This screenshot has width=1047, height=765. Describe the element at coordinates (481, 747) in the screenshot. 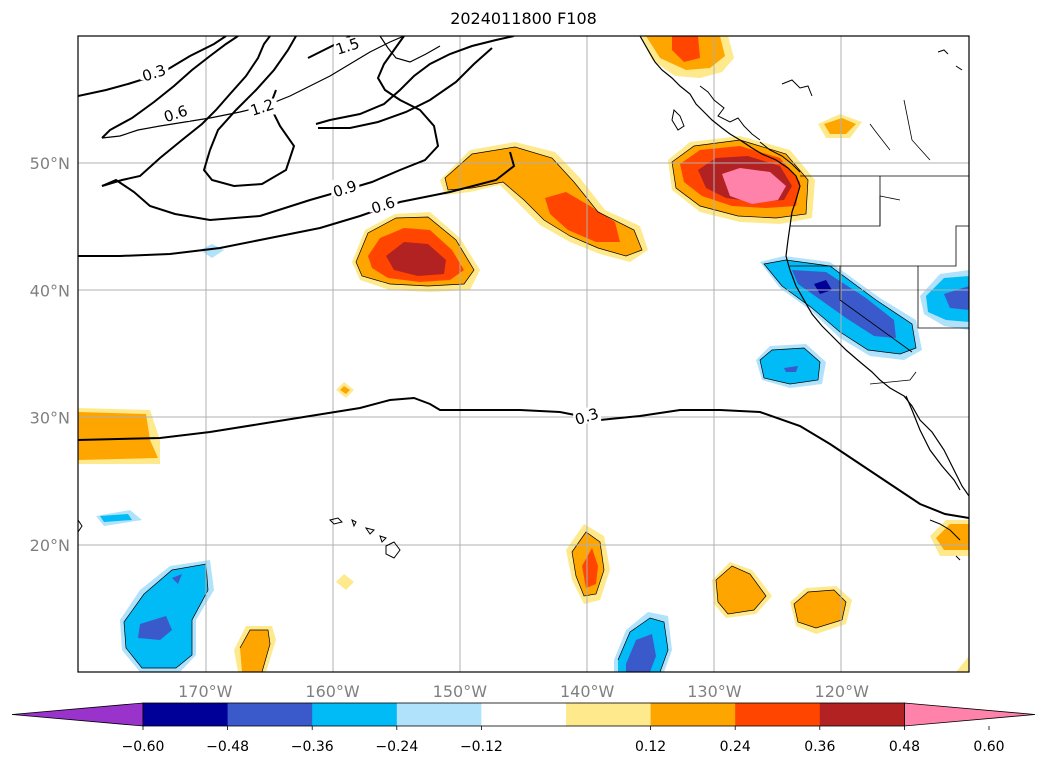

I see `colorbar-tick-label: −0.12` at that location.